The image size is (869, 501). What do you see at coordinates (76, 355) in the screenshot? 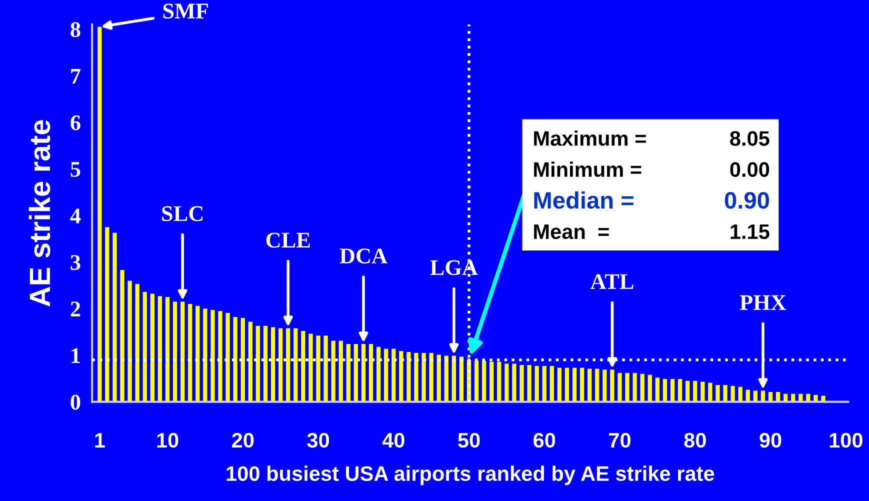
I see `y-tick-label: 1` at bounding box center [76, 355].